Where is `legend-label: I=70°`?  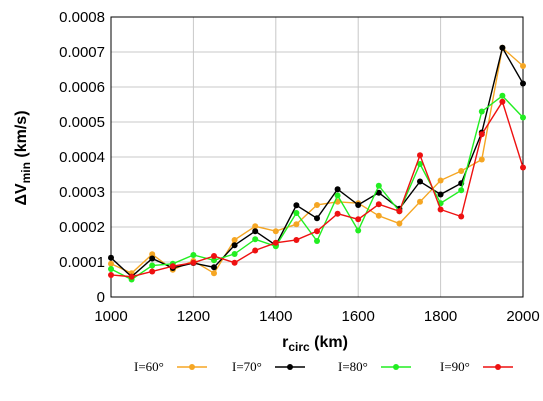 legend-label: I=70° is located at coordinates (247, 366).